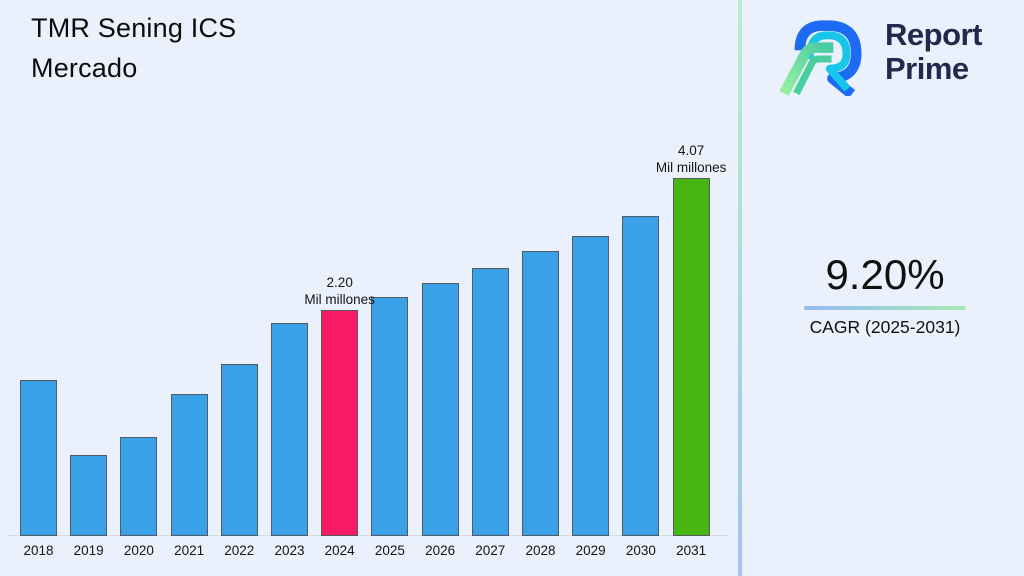 The image size is (1024, 576). What do you see at coordinates (740, 288) in the screenshot?
I see `divider-line` at bounding box center [740, 288].